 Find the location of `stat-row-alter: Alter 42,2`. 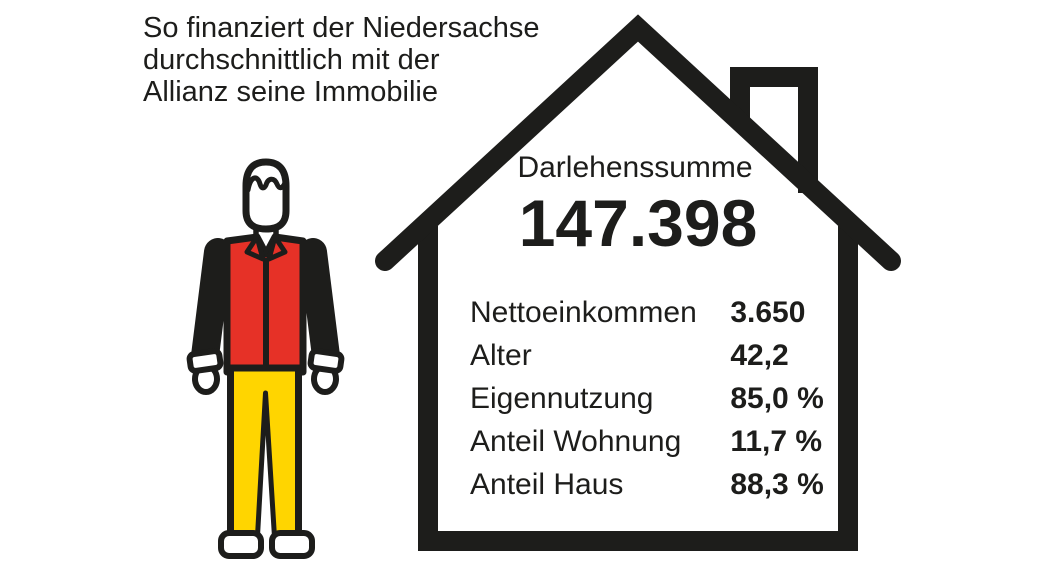

stat-row-alter: Alter 42,2 is located at coordinates (650, 355).